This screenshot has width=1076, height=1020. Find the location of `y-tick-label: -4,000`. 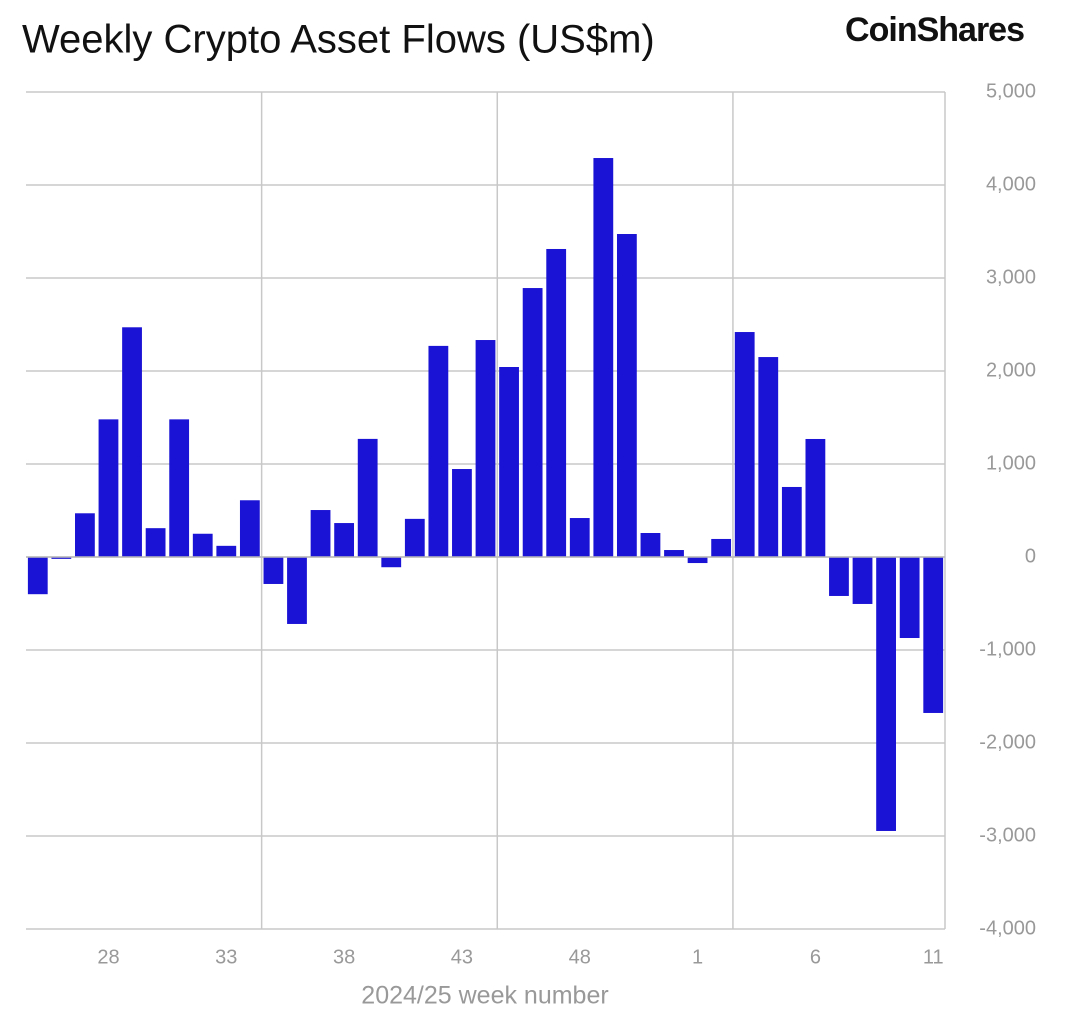

y-tick-label: -4,000 is located at coordinates (1007, 928).